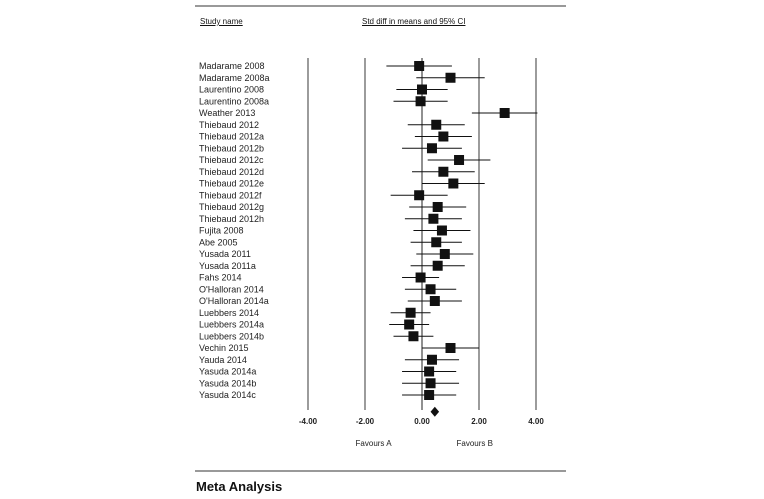 The height and width of the screenshot is (499, 764). What do you see at coordinates (365, 421) in the screenshot?
I see `tick-label: -2.00` at bounding box center [365, 421].